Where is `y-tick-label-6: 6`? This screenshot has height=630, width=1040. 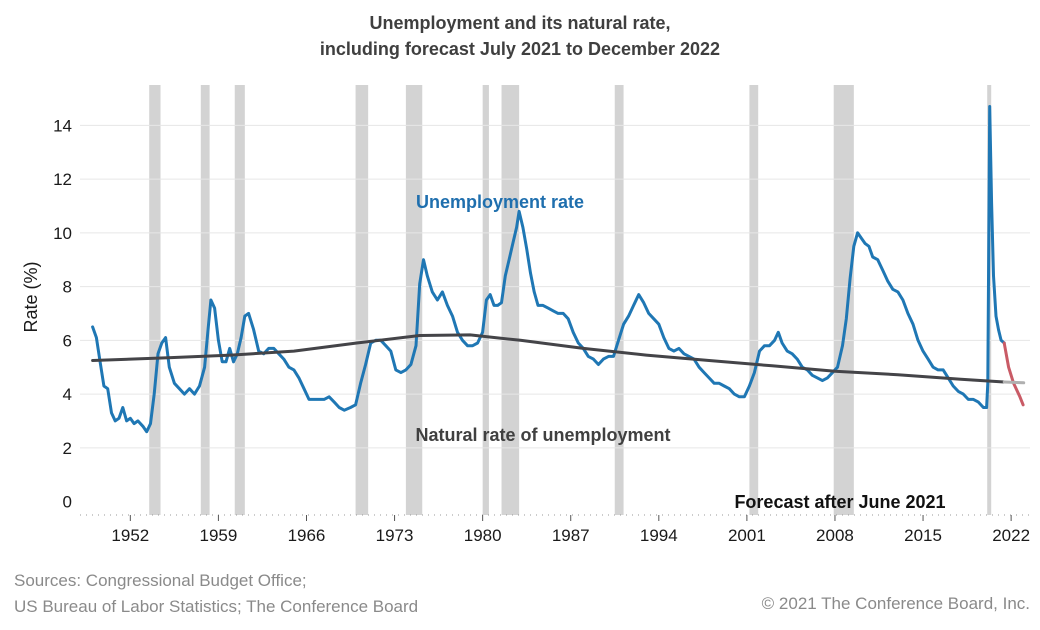
y-tick-label-6: 6 is located at coordinates (67, 340).